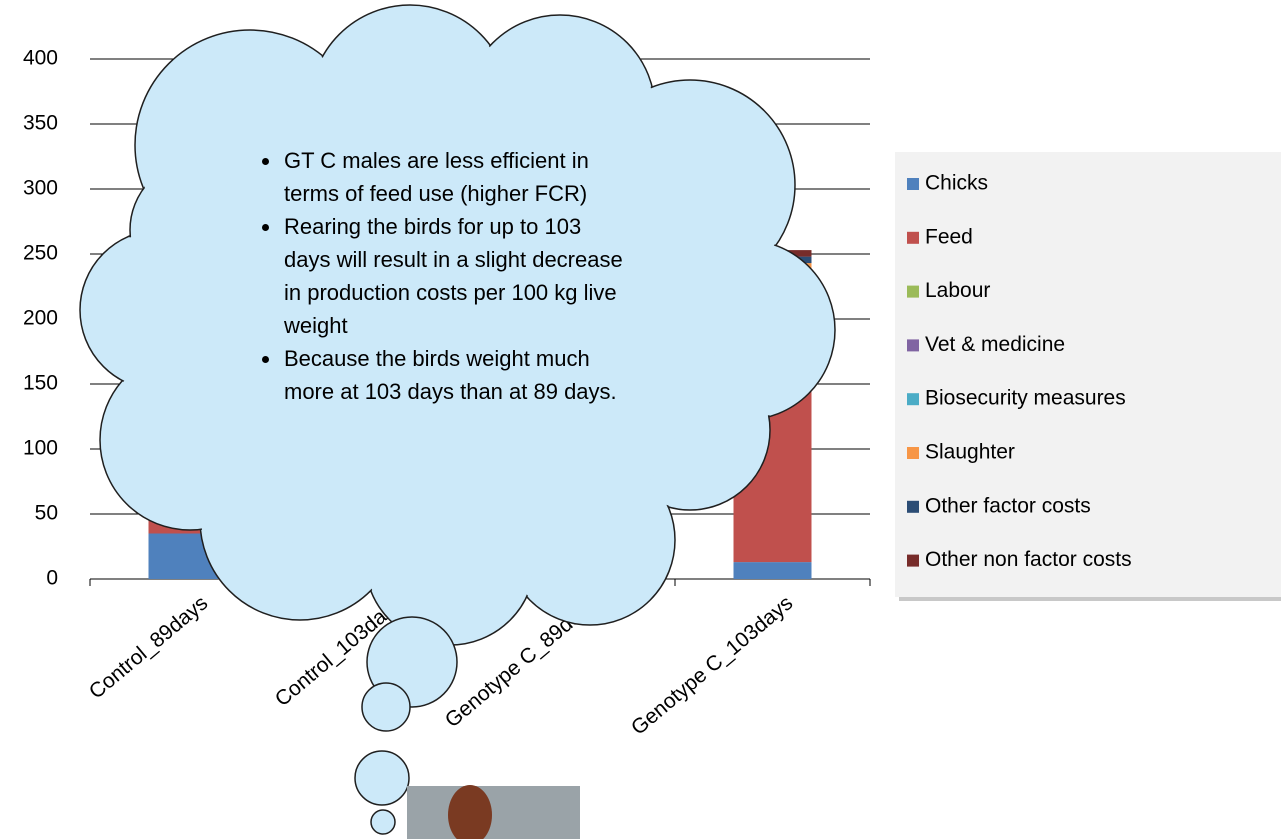  What do you see at coordinates (995, 344) in the screenshot?
I see `legend-label: Vet & medicine` at bounding box center [995, 344].